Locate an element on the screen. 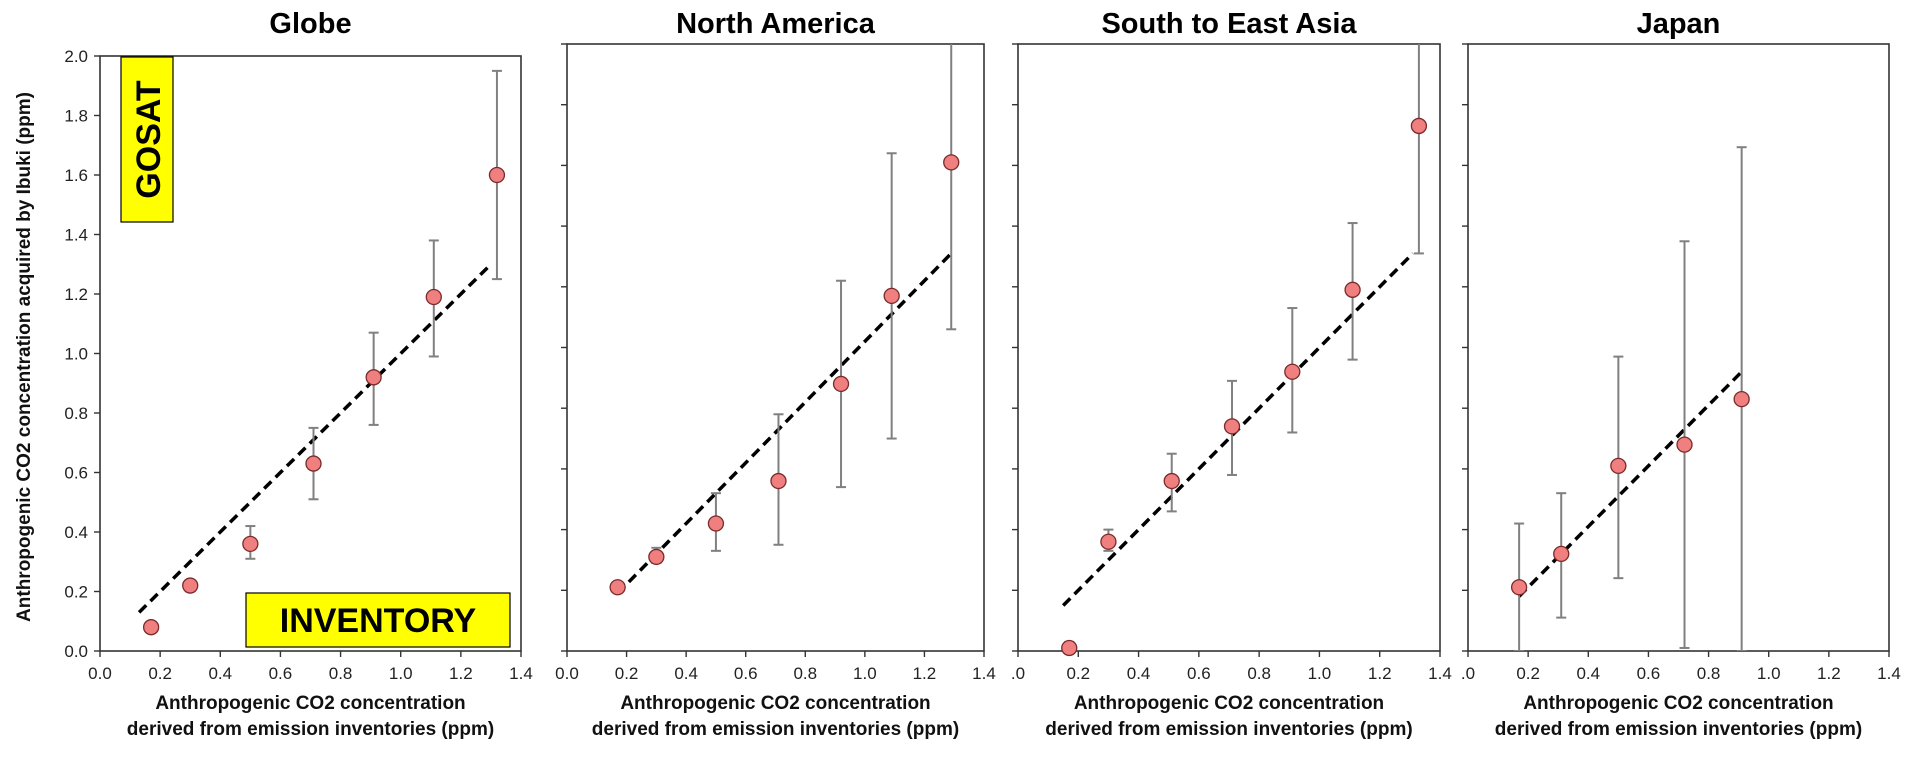 The height and width of the screenshot is (760, 1905). inventory-badge-text: INVENTORY is located at coordinates (378, 621).